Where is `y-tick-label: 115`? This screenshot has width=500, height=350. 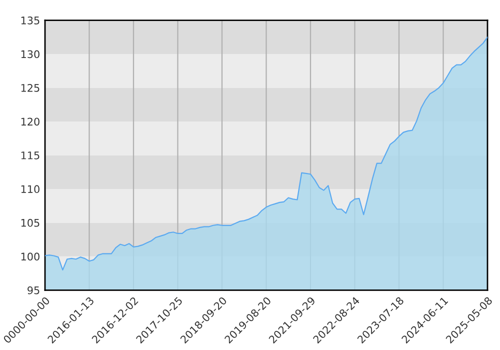 y-tick-label: 115 is located at coordinates (30, 156).